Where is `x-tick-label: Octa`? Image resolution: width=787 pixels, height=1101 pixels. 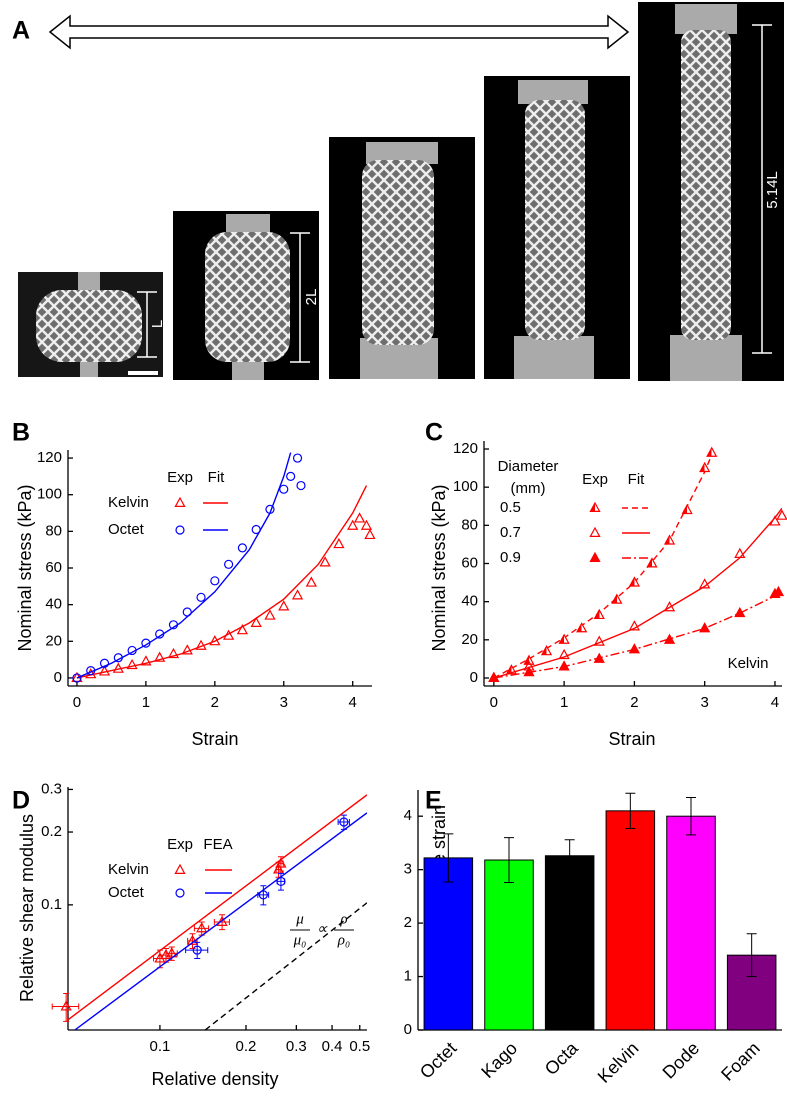 x-tick-label: Octa is located at coordinates (562, 1058).